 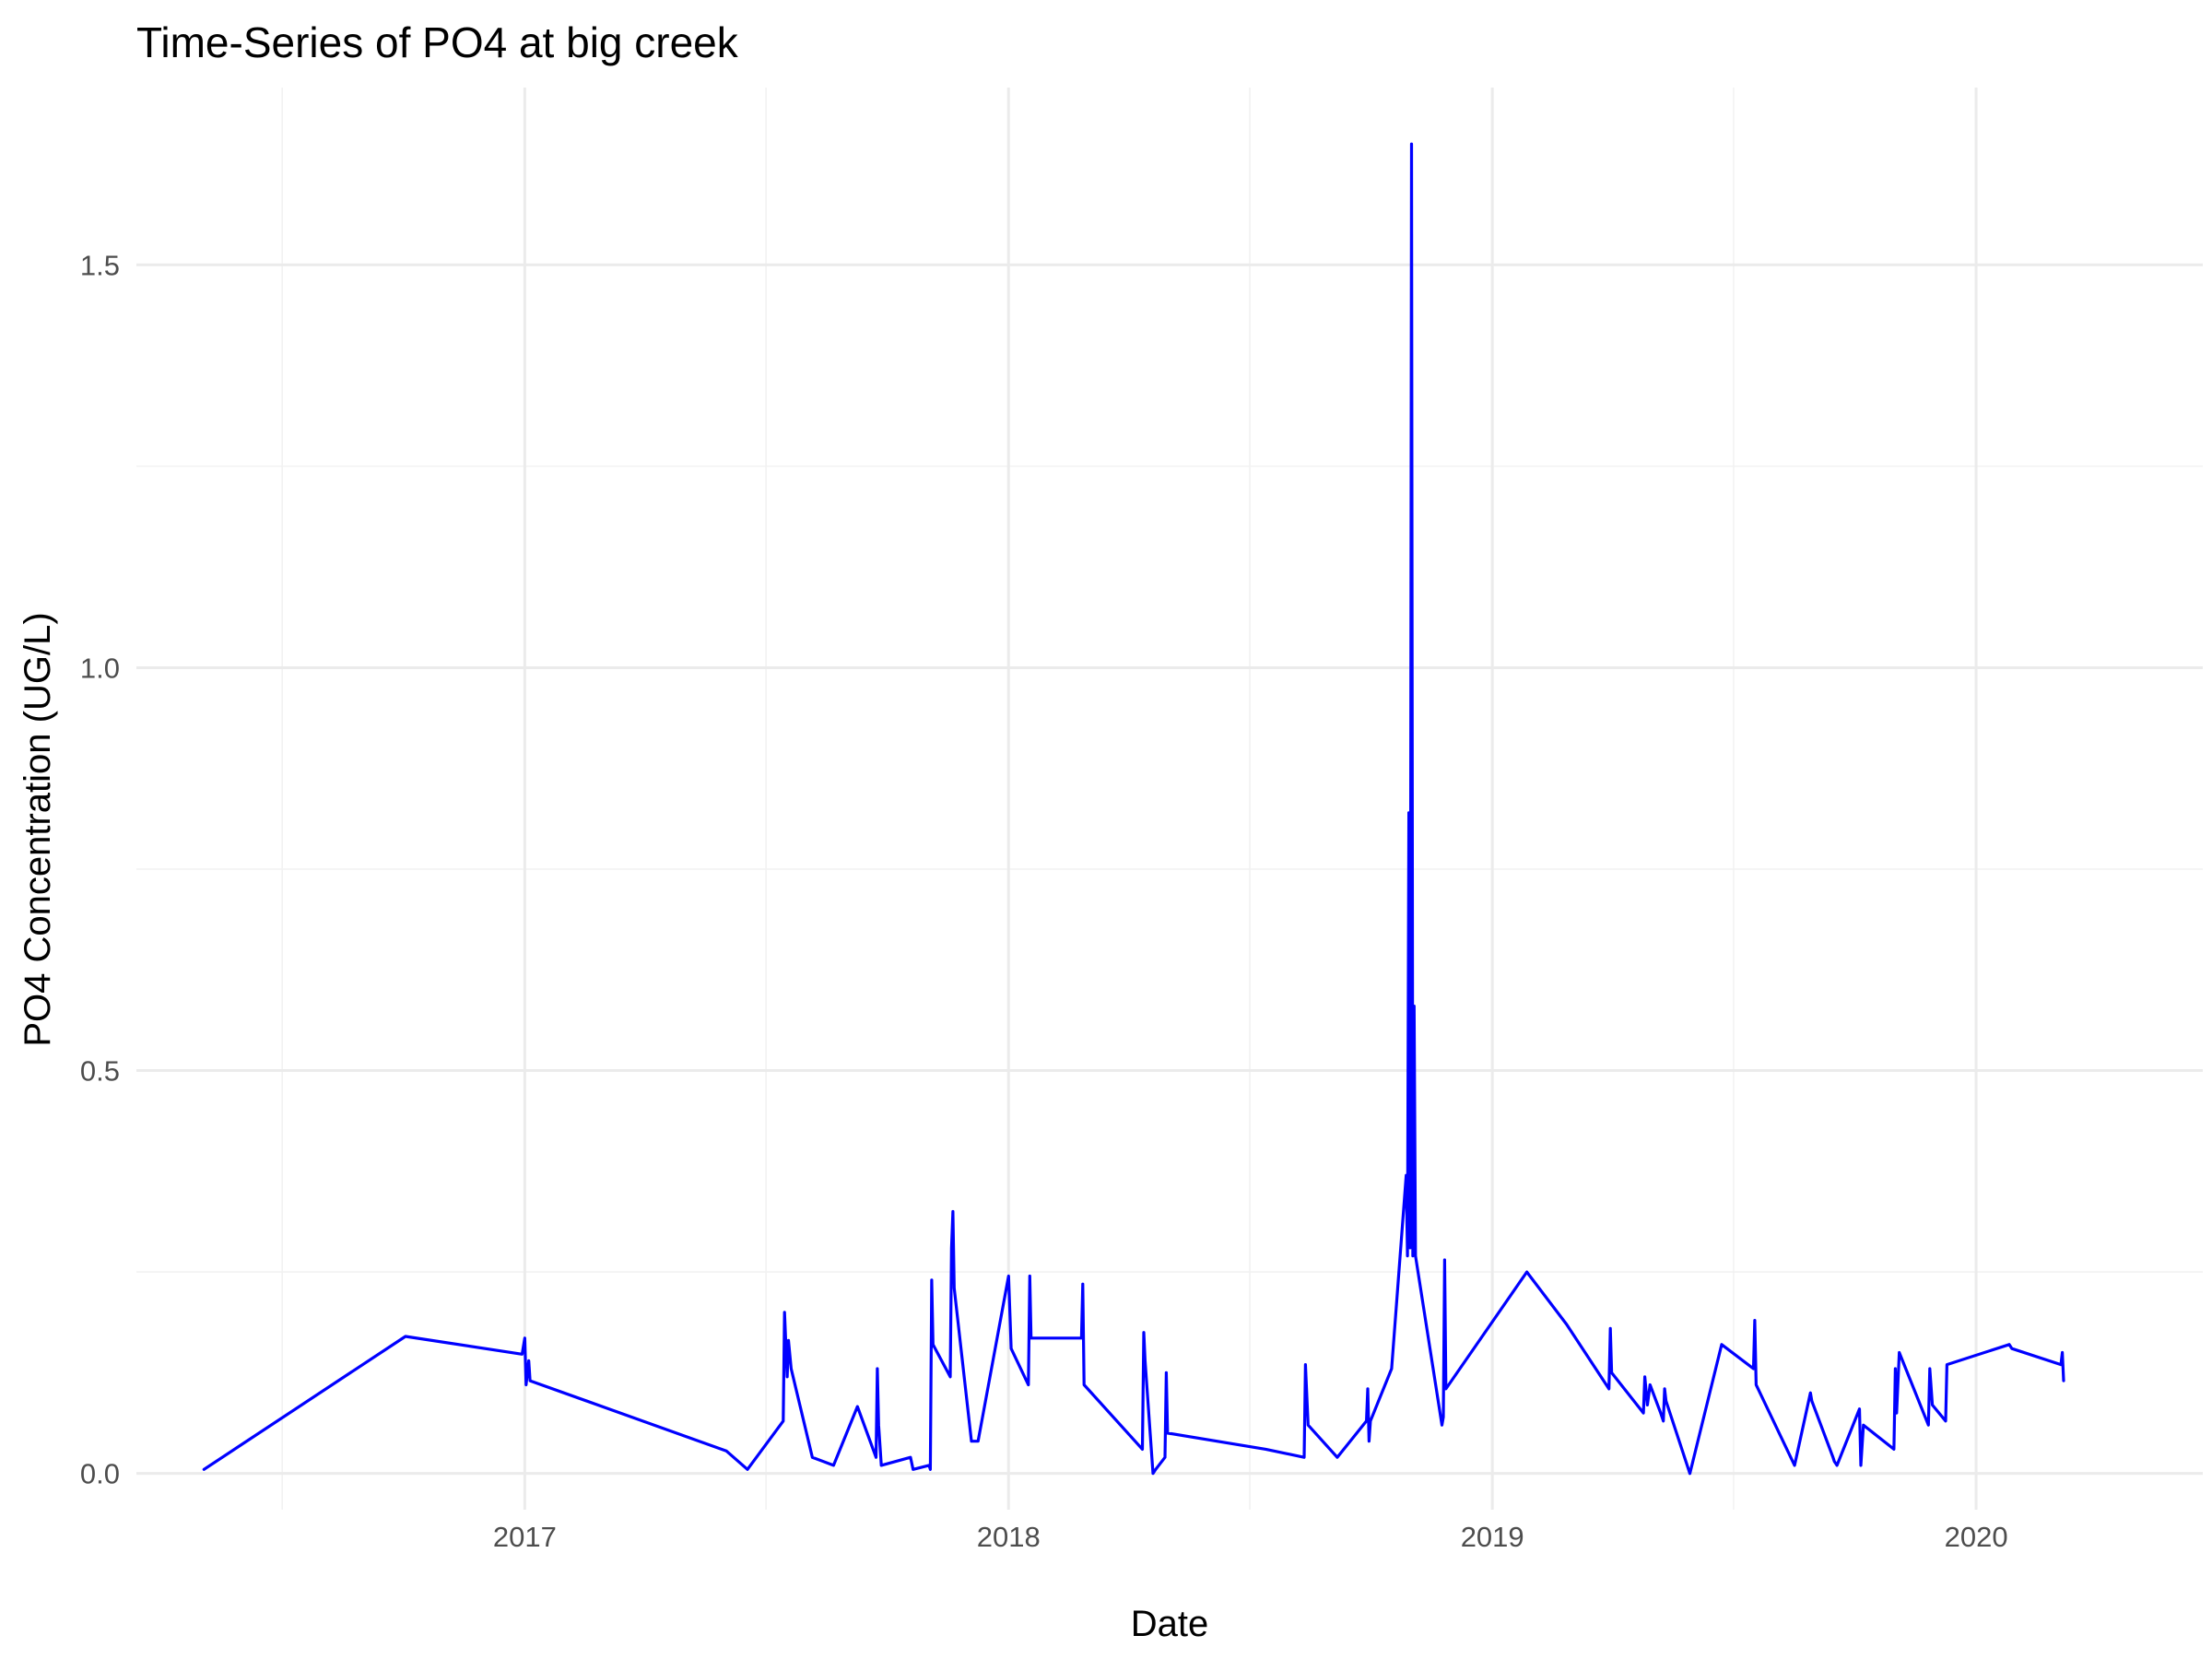 I want to click on x-tick-label: 2019, so click(x=1492, y=1537).